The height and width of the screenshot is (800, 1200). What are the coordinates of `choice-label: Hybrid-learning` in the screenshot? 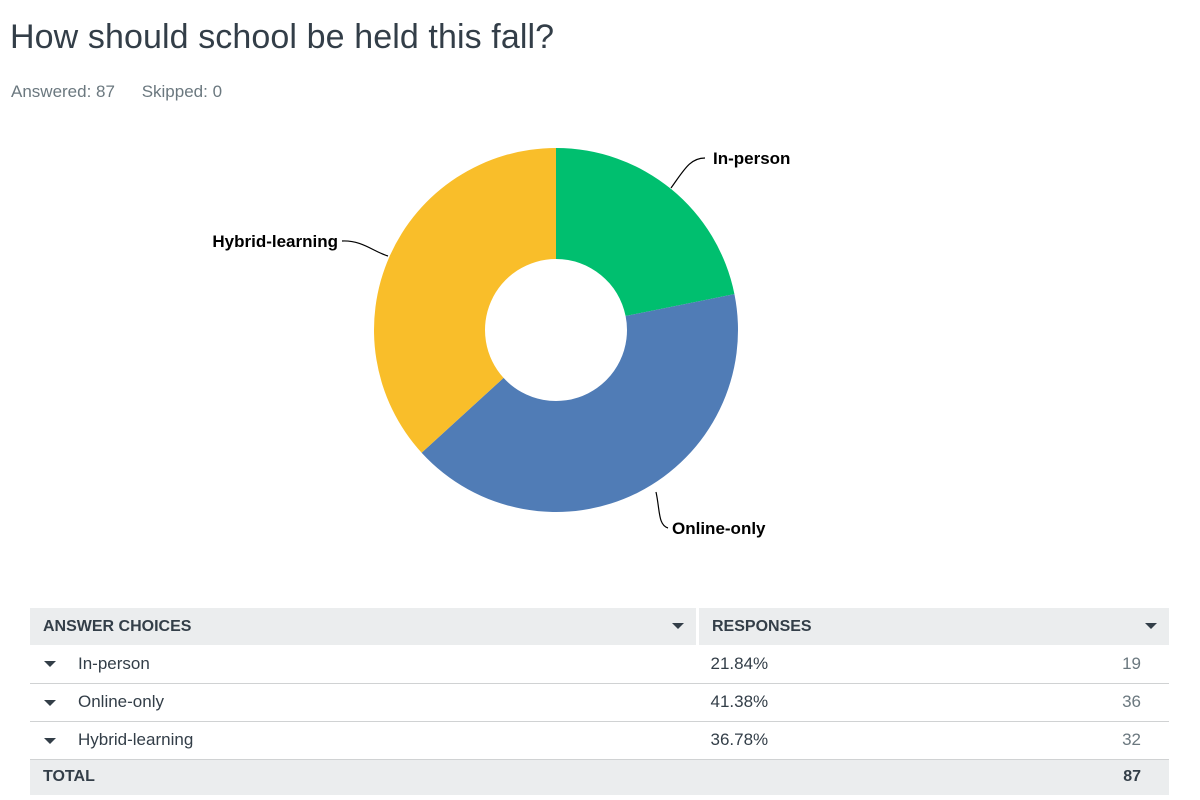 It's located at (136, 739).